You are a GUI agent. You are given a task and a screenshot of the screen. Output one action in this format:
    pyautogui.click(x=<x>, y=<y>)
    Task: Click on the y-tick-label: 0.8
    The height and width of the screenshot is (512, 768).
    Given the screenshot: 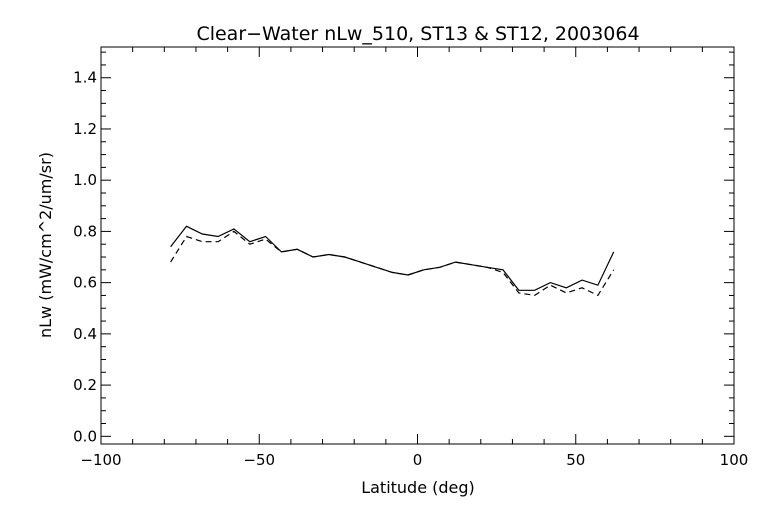 What is the action you would take?
    pyautogui.click(x=85, y=231)
    